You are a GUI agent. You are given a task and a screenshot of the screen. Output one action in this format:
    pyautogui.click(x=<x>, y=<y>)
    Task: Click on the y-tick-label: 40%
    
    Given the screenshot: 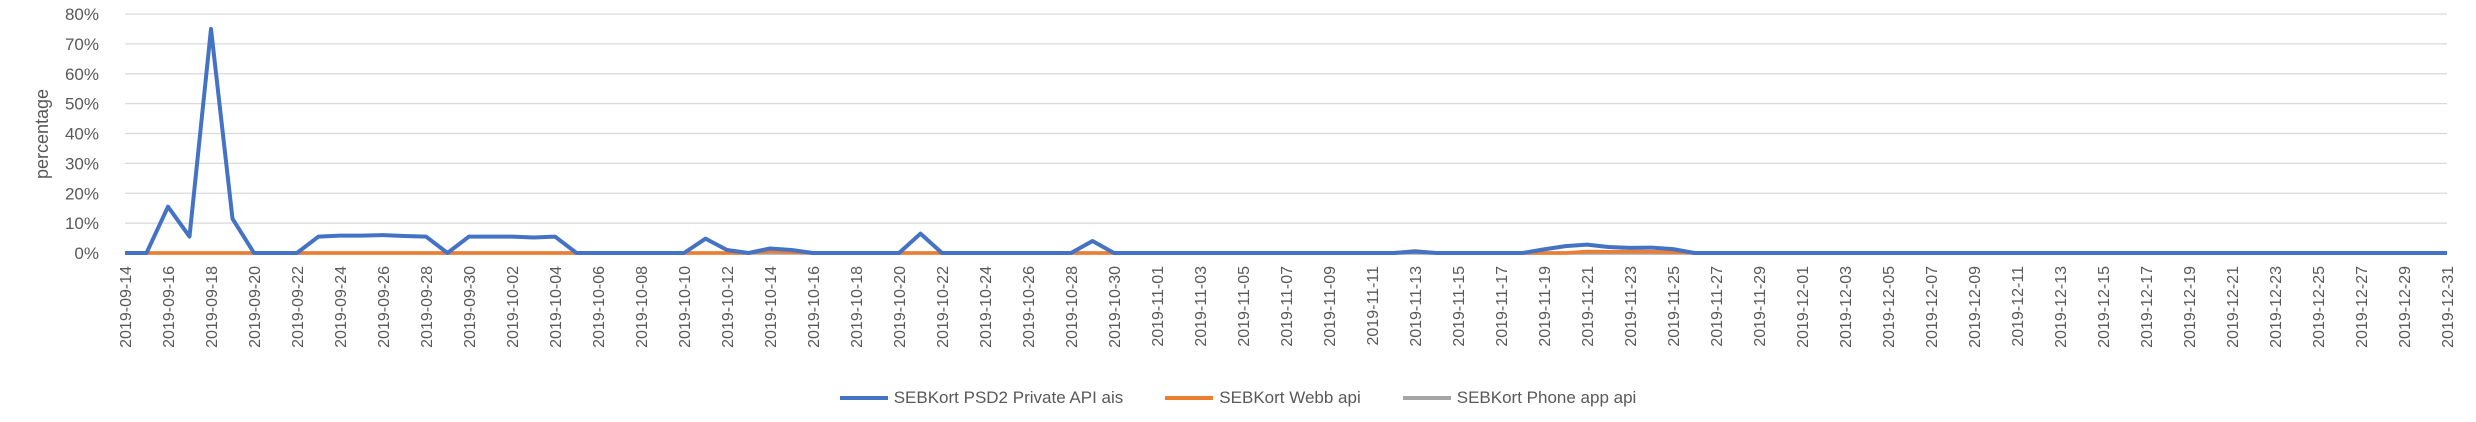 What is the action you would take?
    pyautogui.click(x=82, y=134)
    